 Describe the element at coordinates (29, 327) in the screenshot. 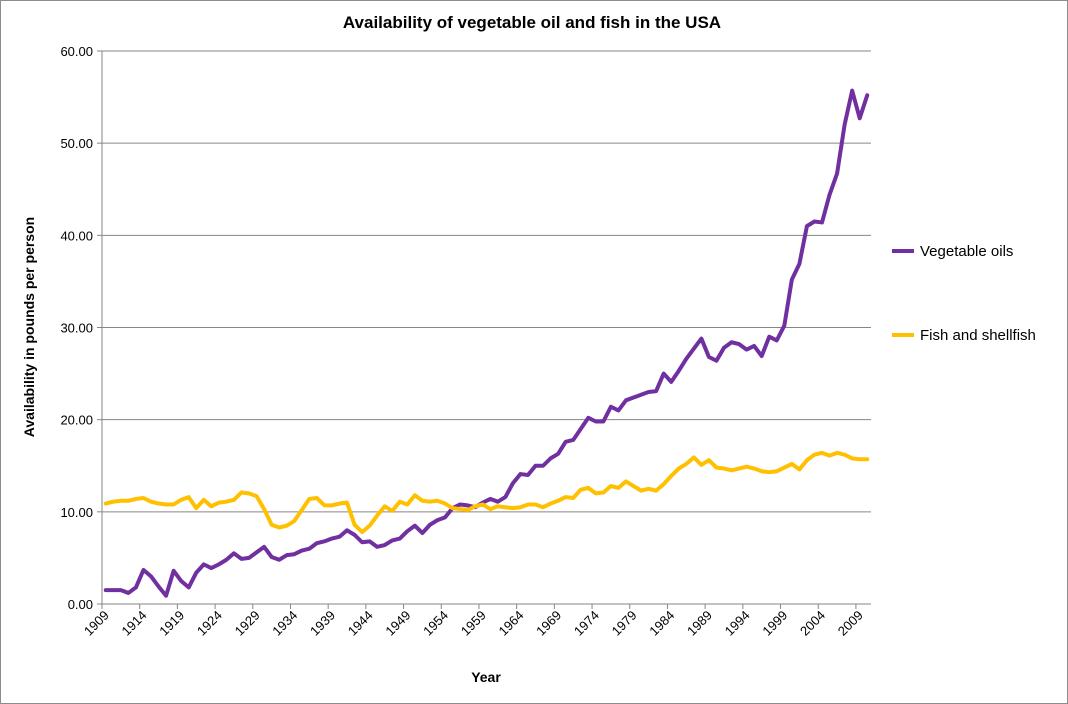

I see `y-axis-title: Availability in pounds per person` at that location.